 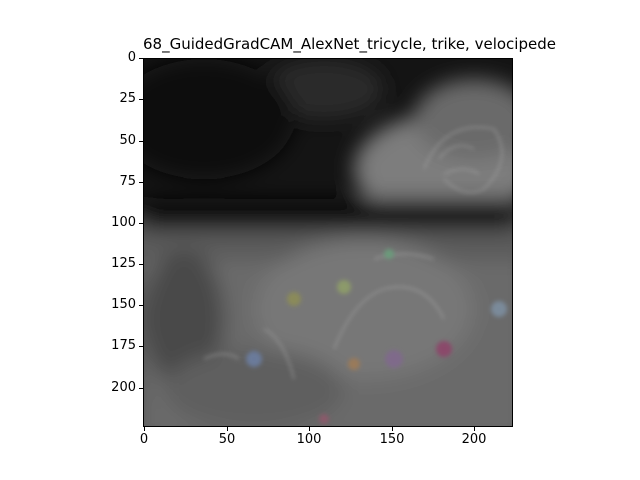 What do you see at coordinates (123, 387) in the screenshot?
I see `y-tick-label: 200` at bounding box center [123, 387].